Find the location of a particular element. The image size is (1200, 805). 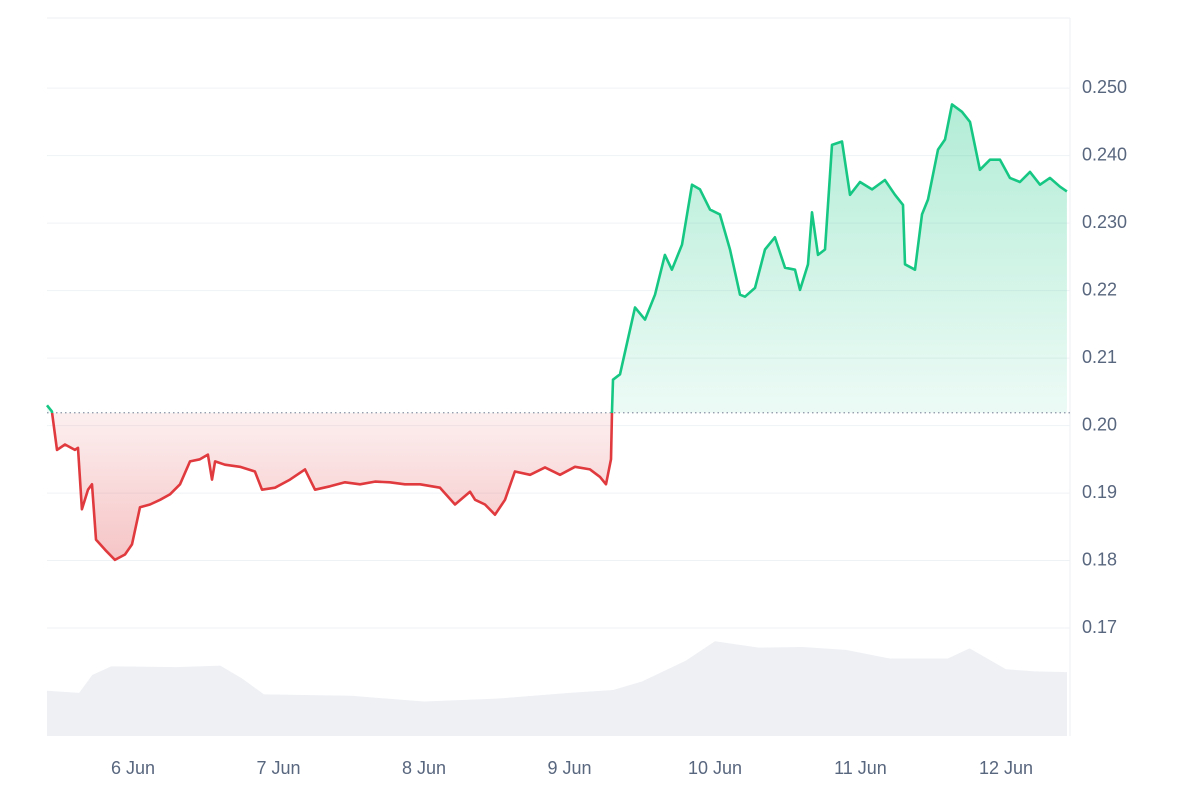

y-tick-label: 0.17 is located at coordinates (1099, 627).